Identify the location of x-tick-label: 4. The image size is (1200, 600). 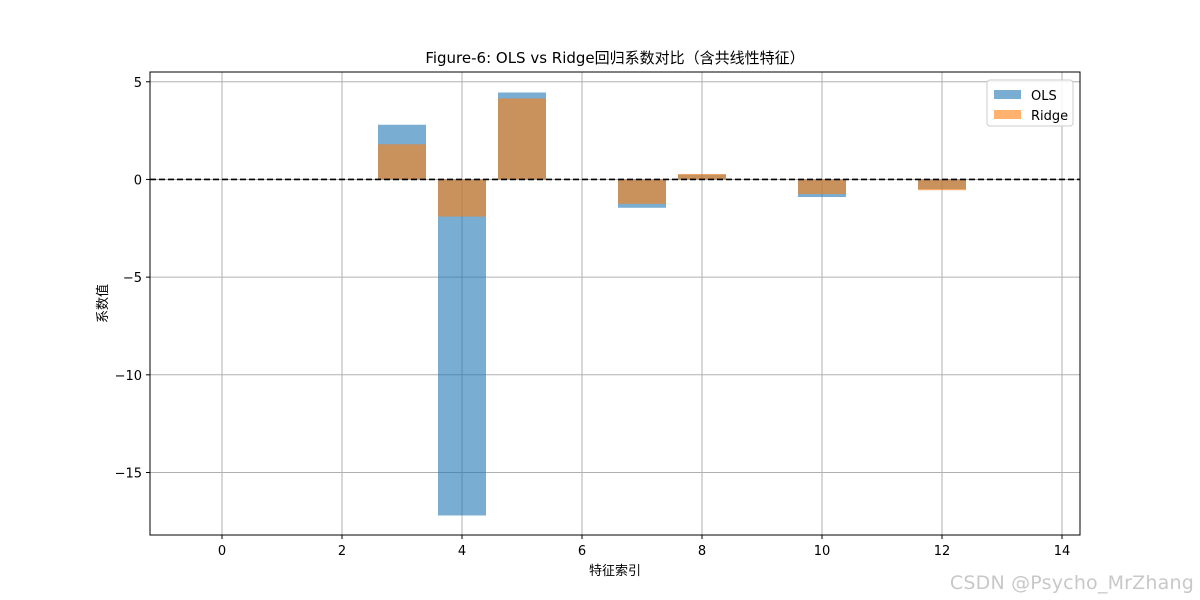
(462, 551).